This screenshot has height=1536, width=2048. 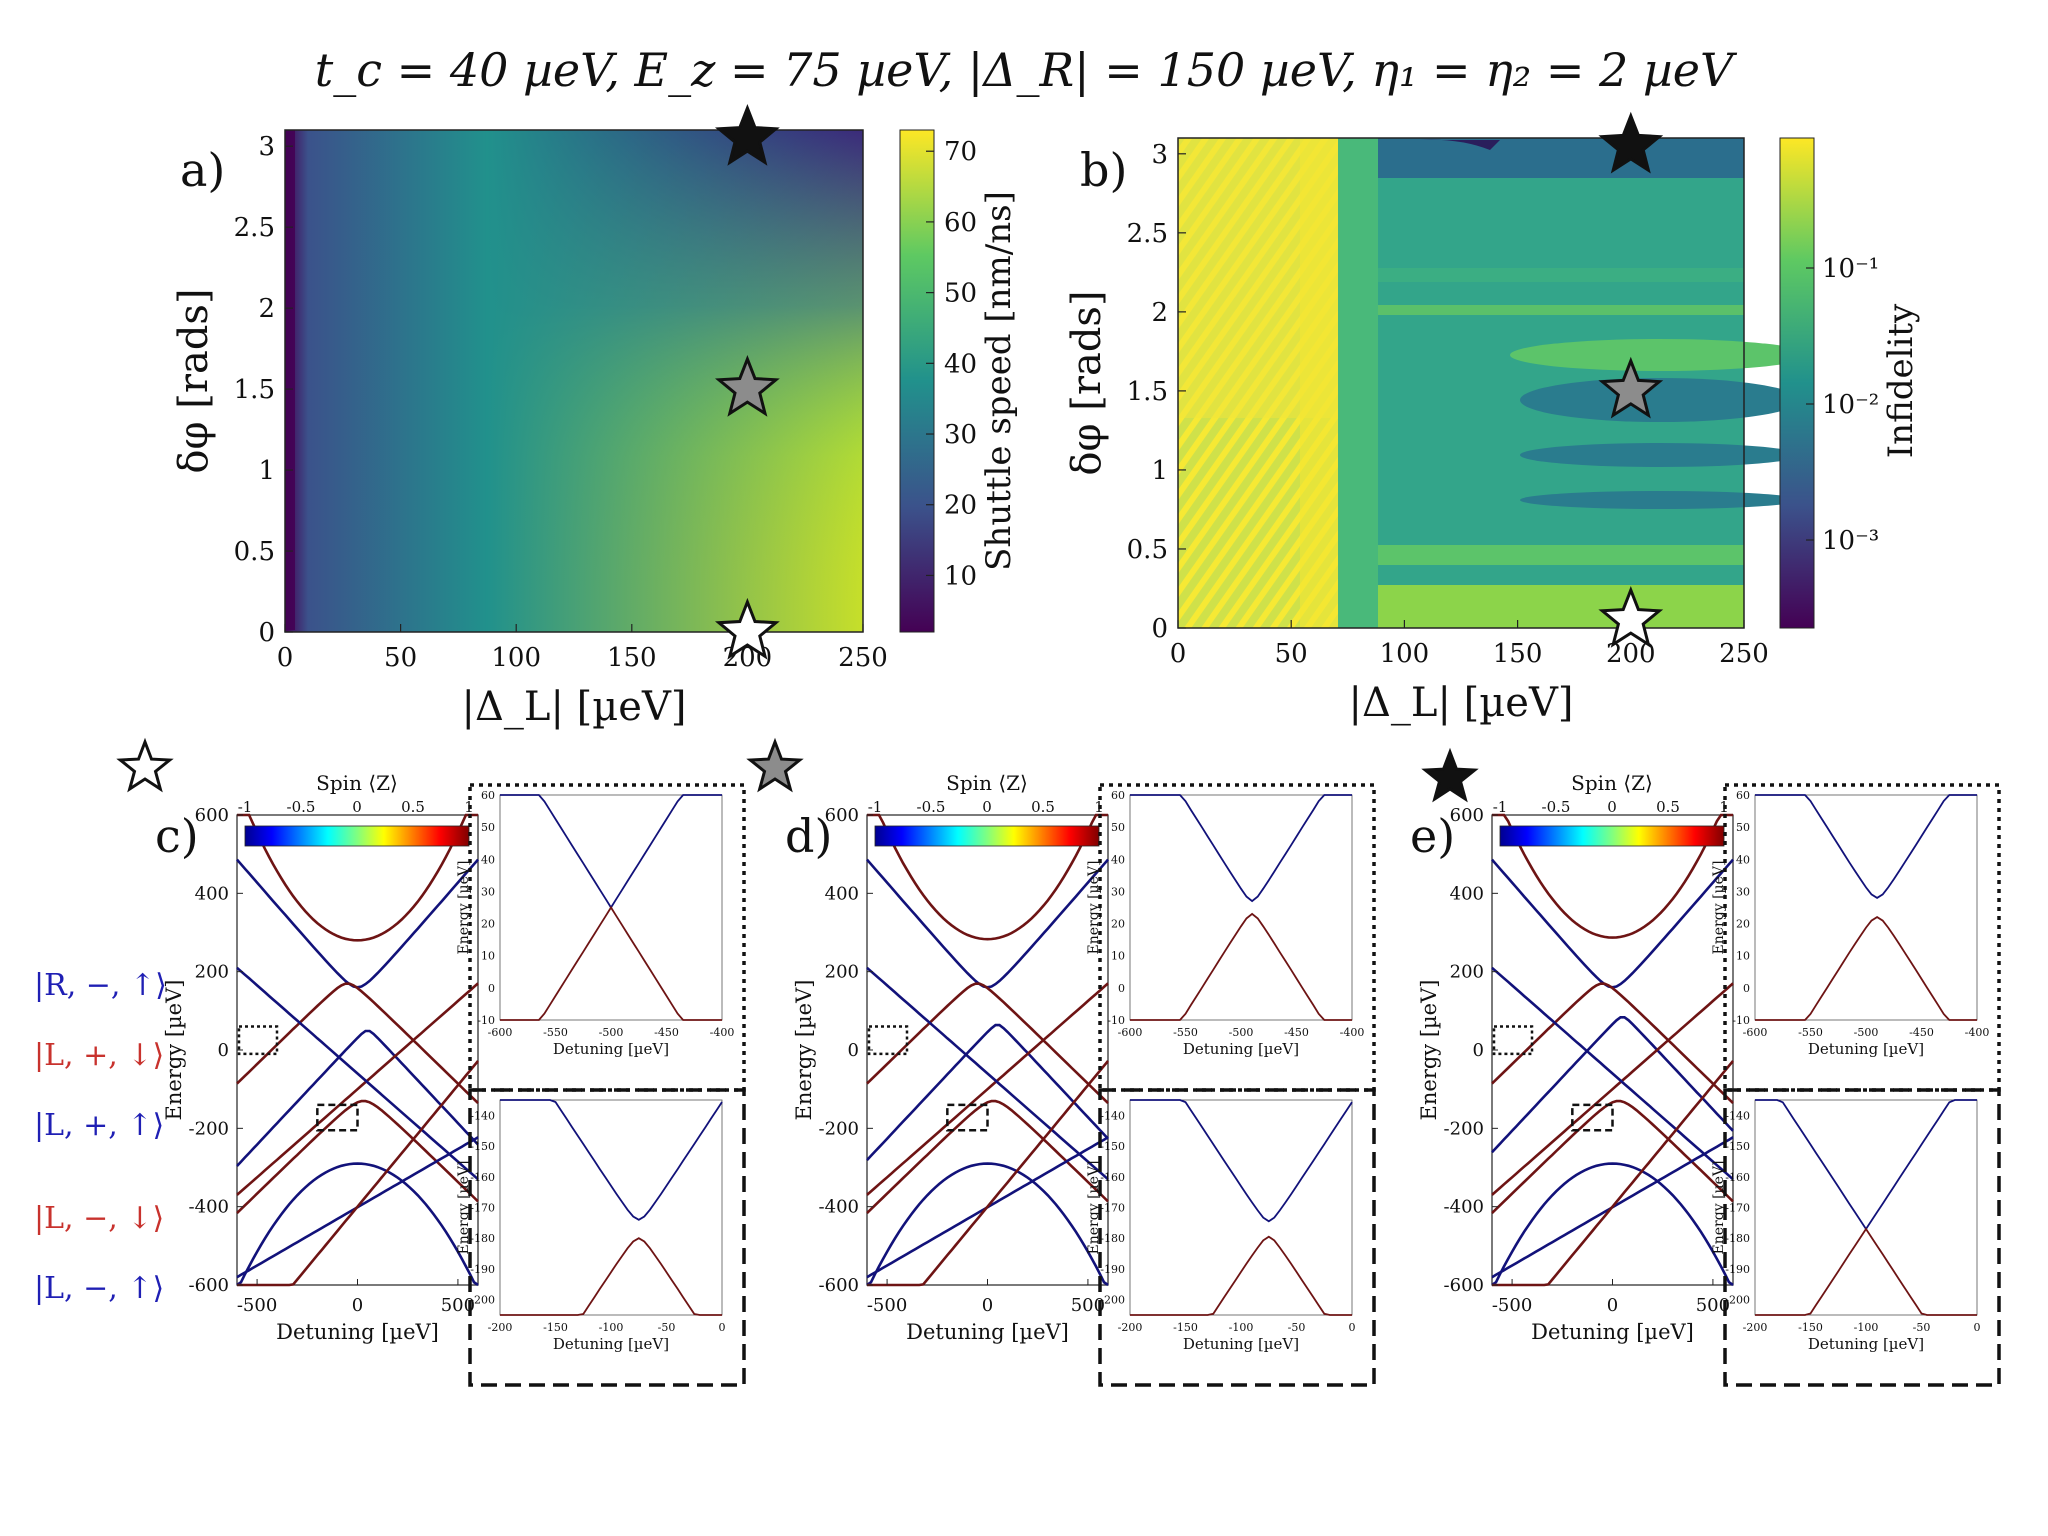 I want to click on inset-y-tick-label: 0, so click(x=1121, y=988).